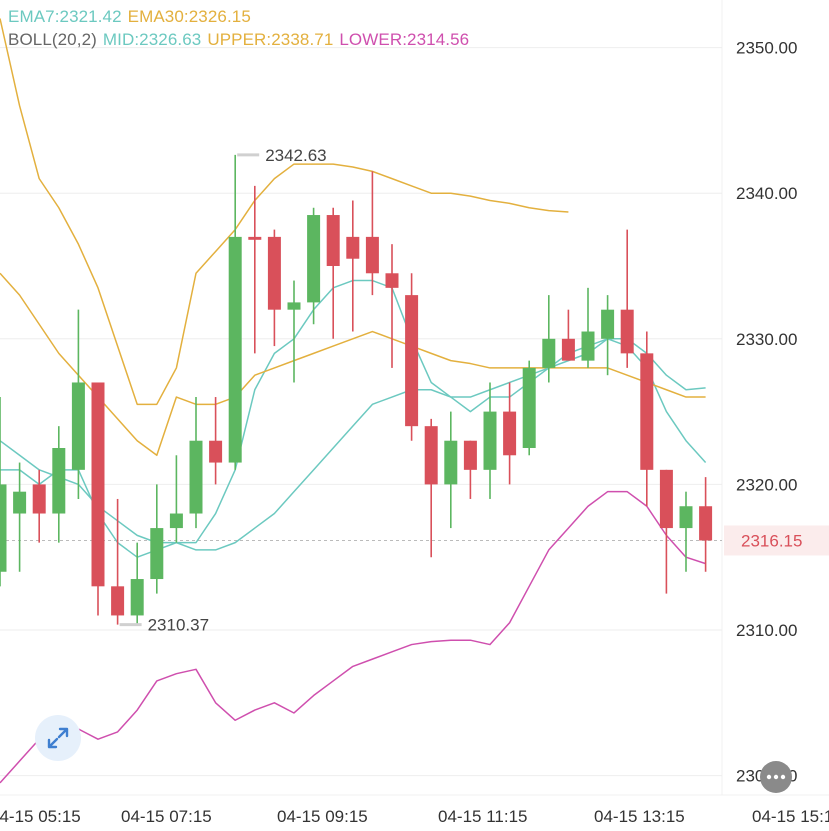 Image resolution: width=829 pixels, height=831 pixels. I want to click on x-tick-label: 04-15 13:15, so click(639, 816).